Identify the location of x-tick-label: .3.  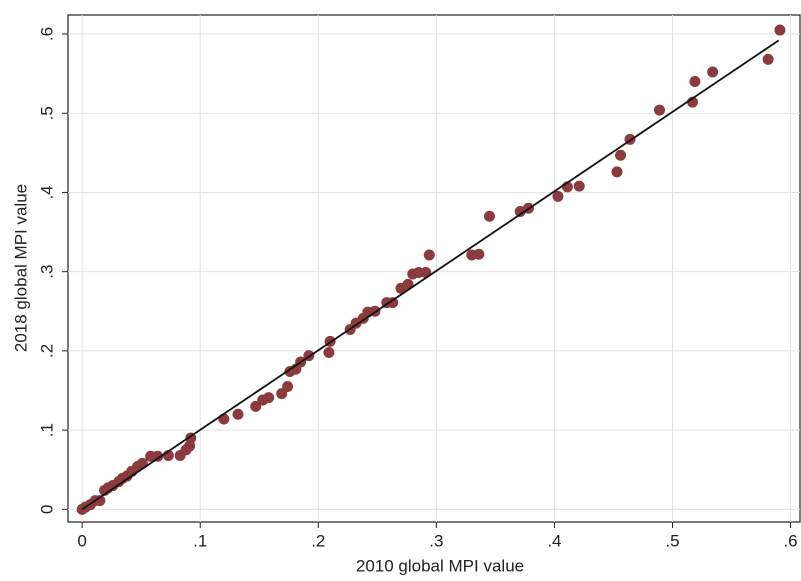
(436, 540).